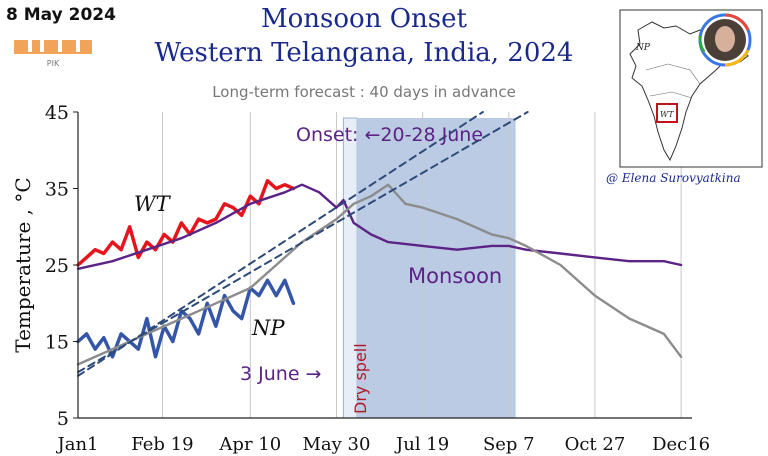 This screenshot has width=768, height=456. I want to click on june3-annotation: 3 June →, so click(280, 374).